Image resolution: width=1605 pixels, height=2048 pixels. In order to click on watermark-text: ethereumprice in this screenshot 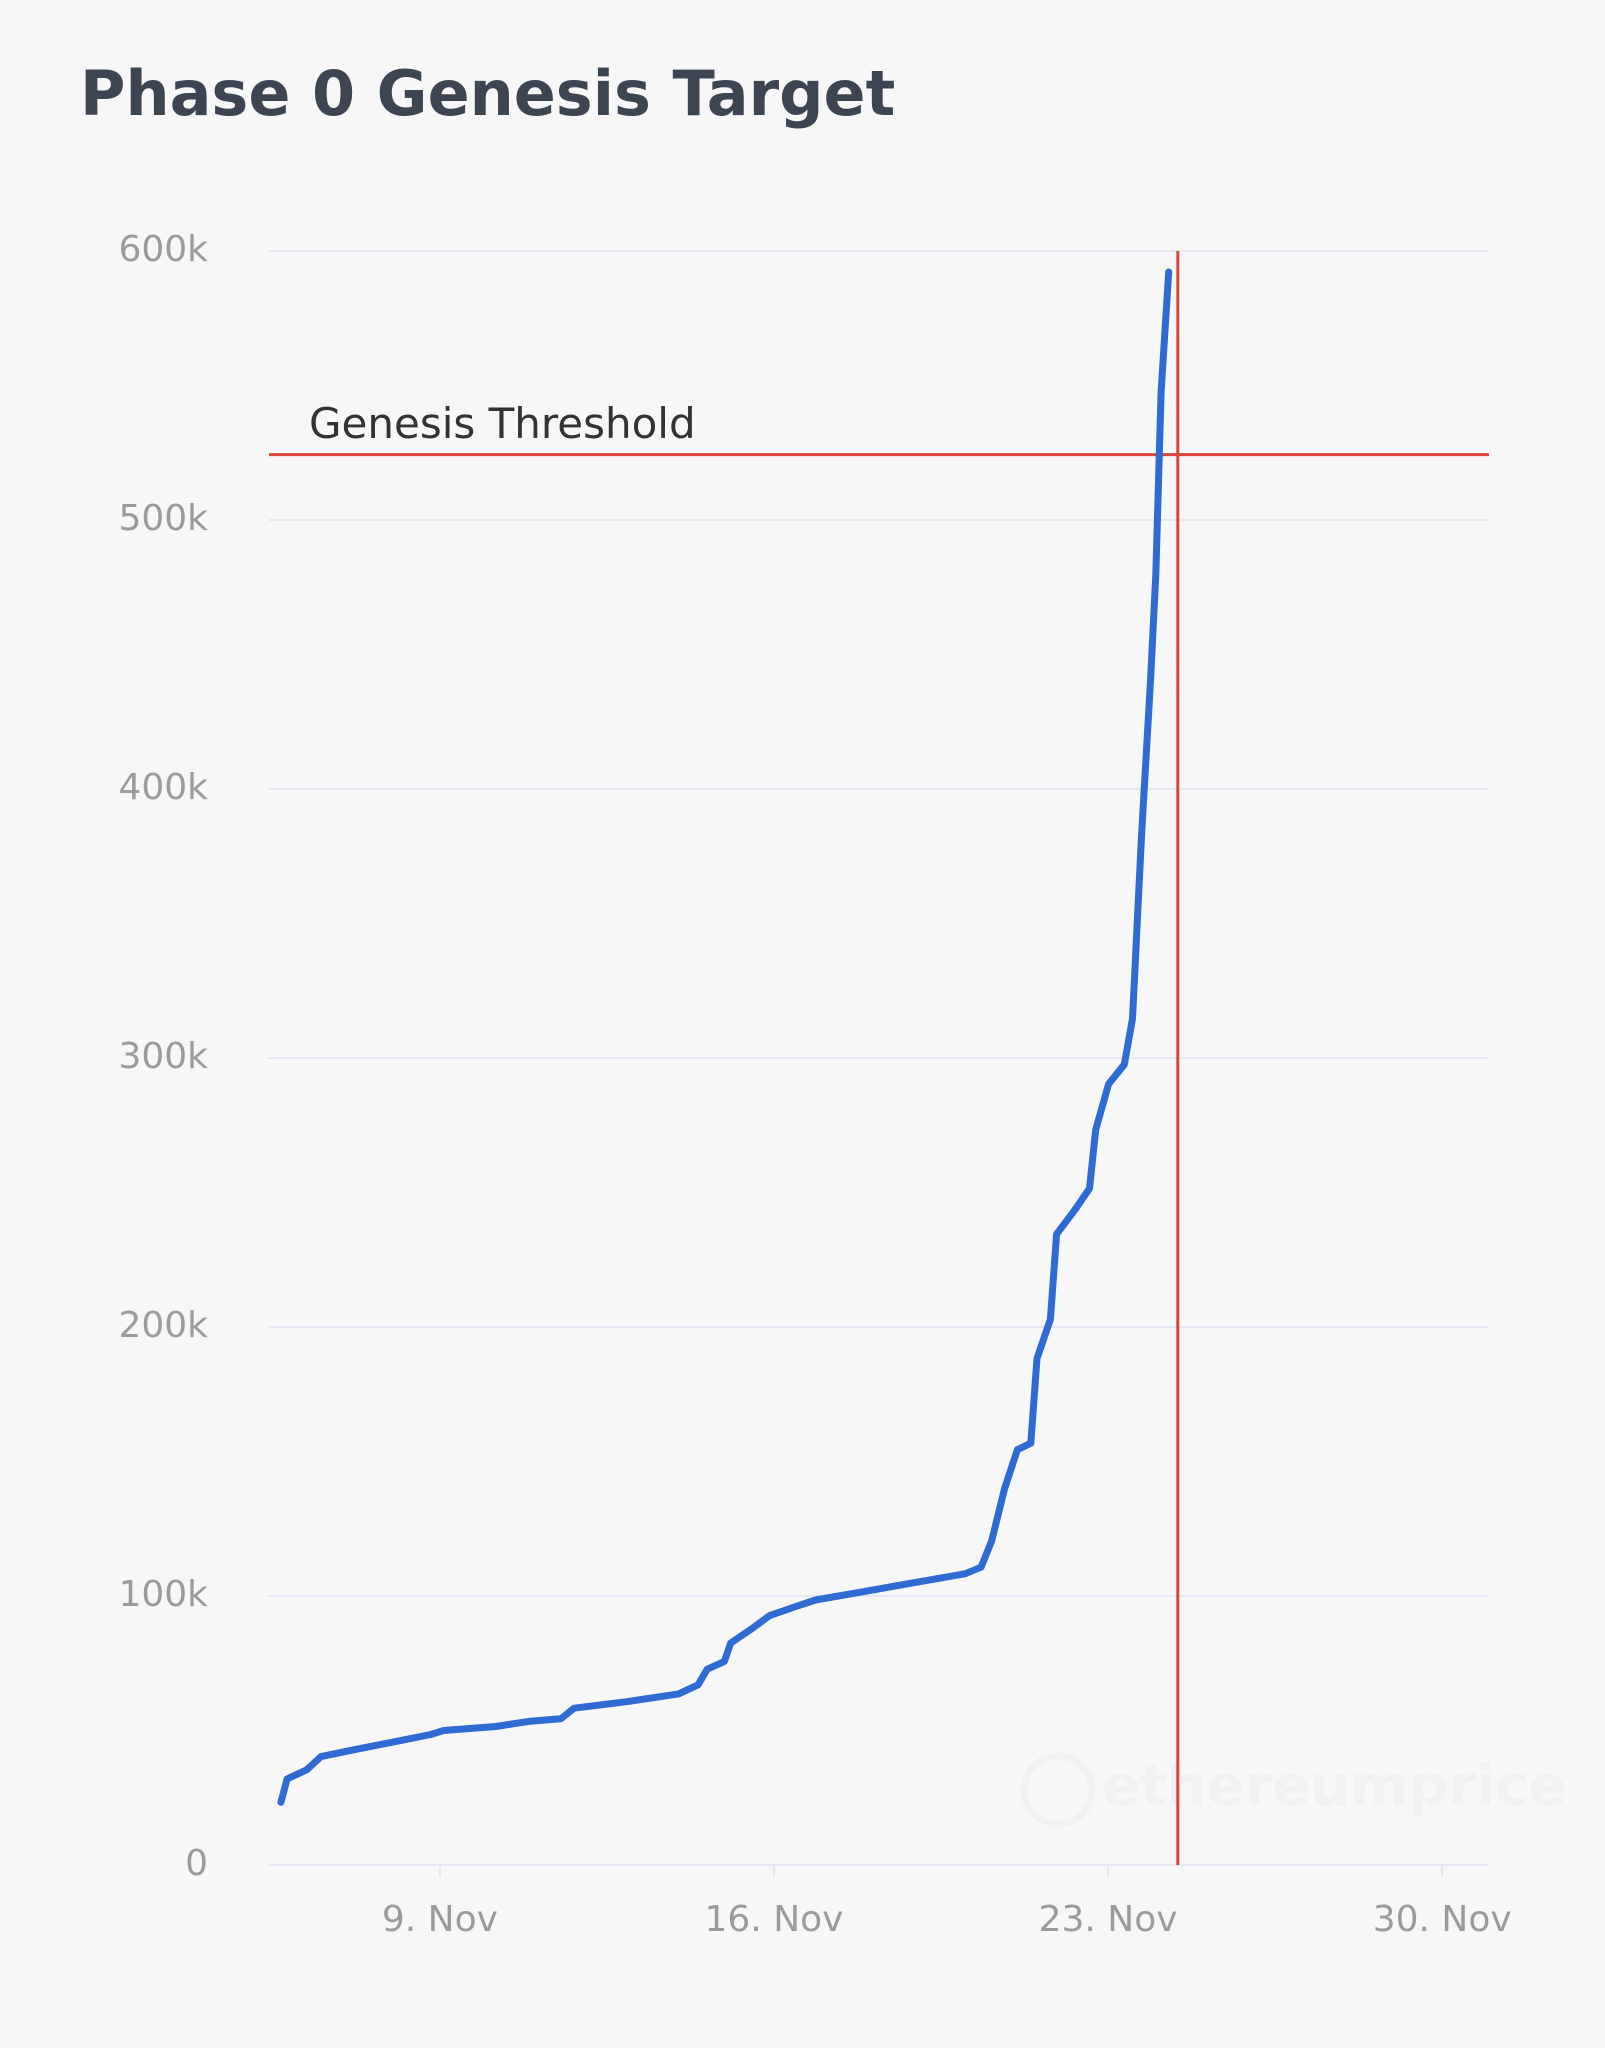, I will do `click(1334, 1786)`.